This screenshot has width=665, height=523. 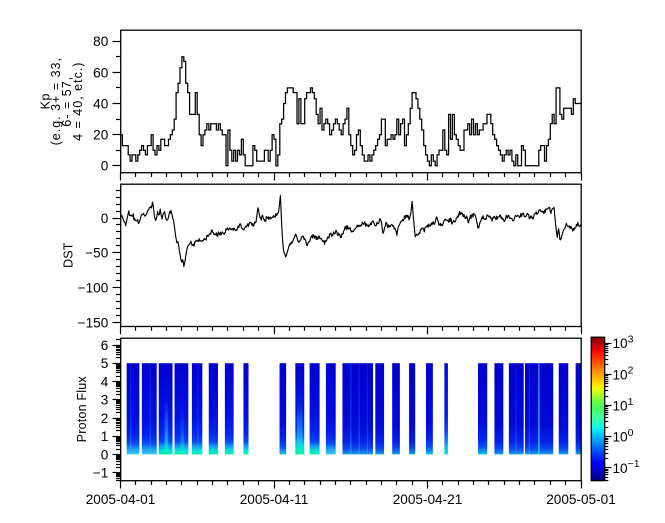 I want to click on svg-text: 2005-04-11, so click(x=274, y=499).